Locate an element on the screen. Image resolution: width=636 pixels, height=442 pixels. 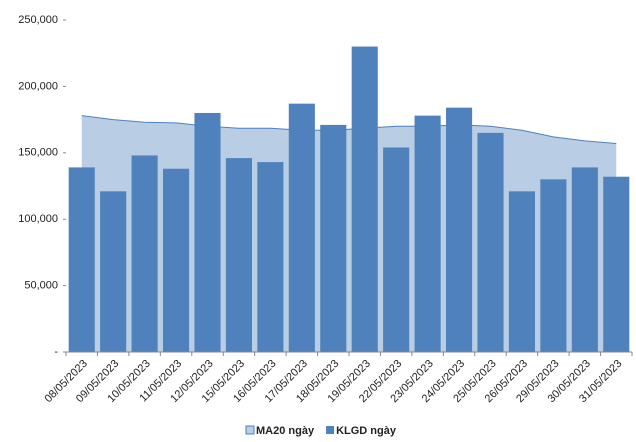
y-tick-label: 150,000 is located at coordinates (38, 153).